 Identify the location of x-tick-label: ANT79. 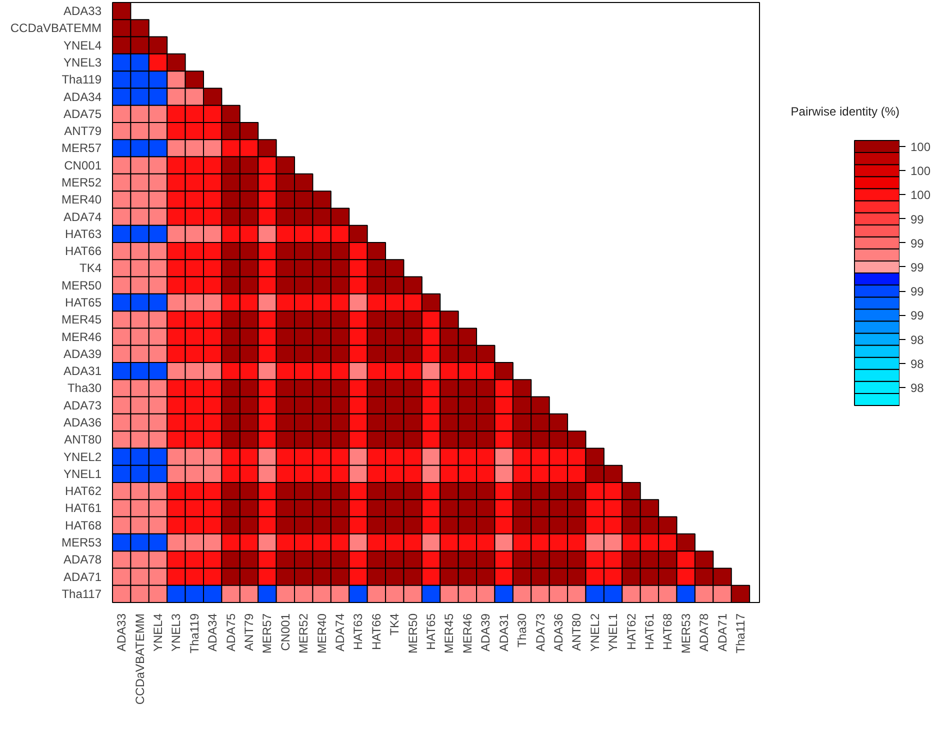
(249, 632).